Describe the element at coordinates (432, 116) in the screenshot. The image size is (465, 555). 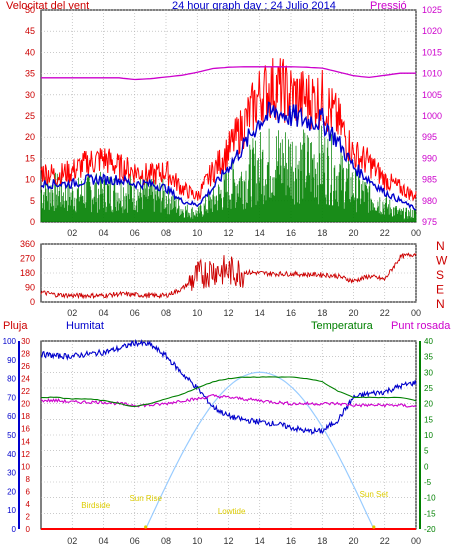
I see `pressure-y-tick: 1000` at that location.